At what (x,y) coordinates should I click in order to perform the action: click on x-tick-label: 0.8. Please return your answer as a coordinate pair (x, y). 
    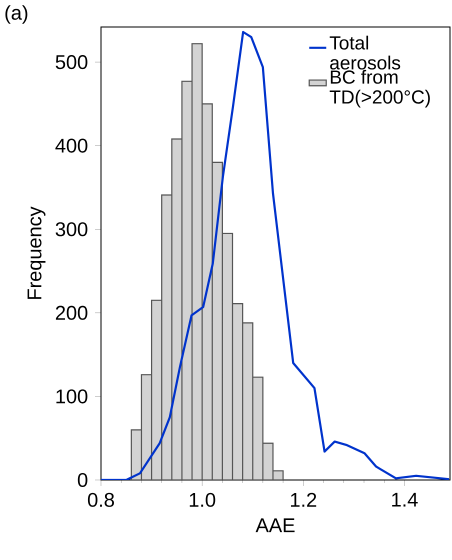
    Looking at the image, I should click on (101, 499).